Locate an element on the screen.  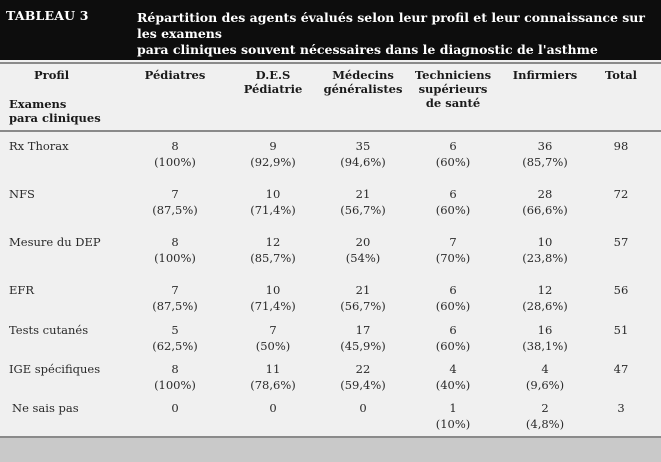
cell-count-techniciens: 7 is located at coordinates (453, 242).